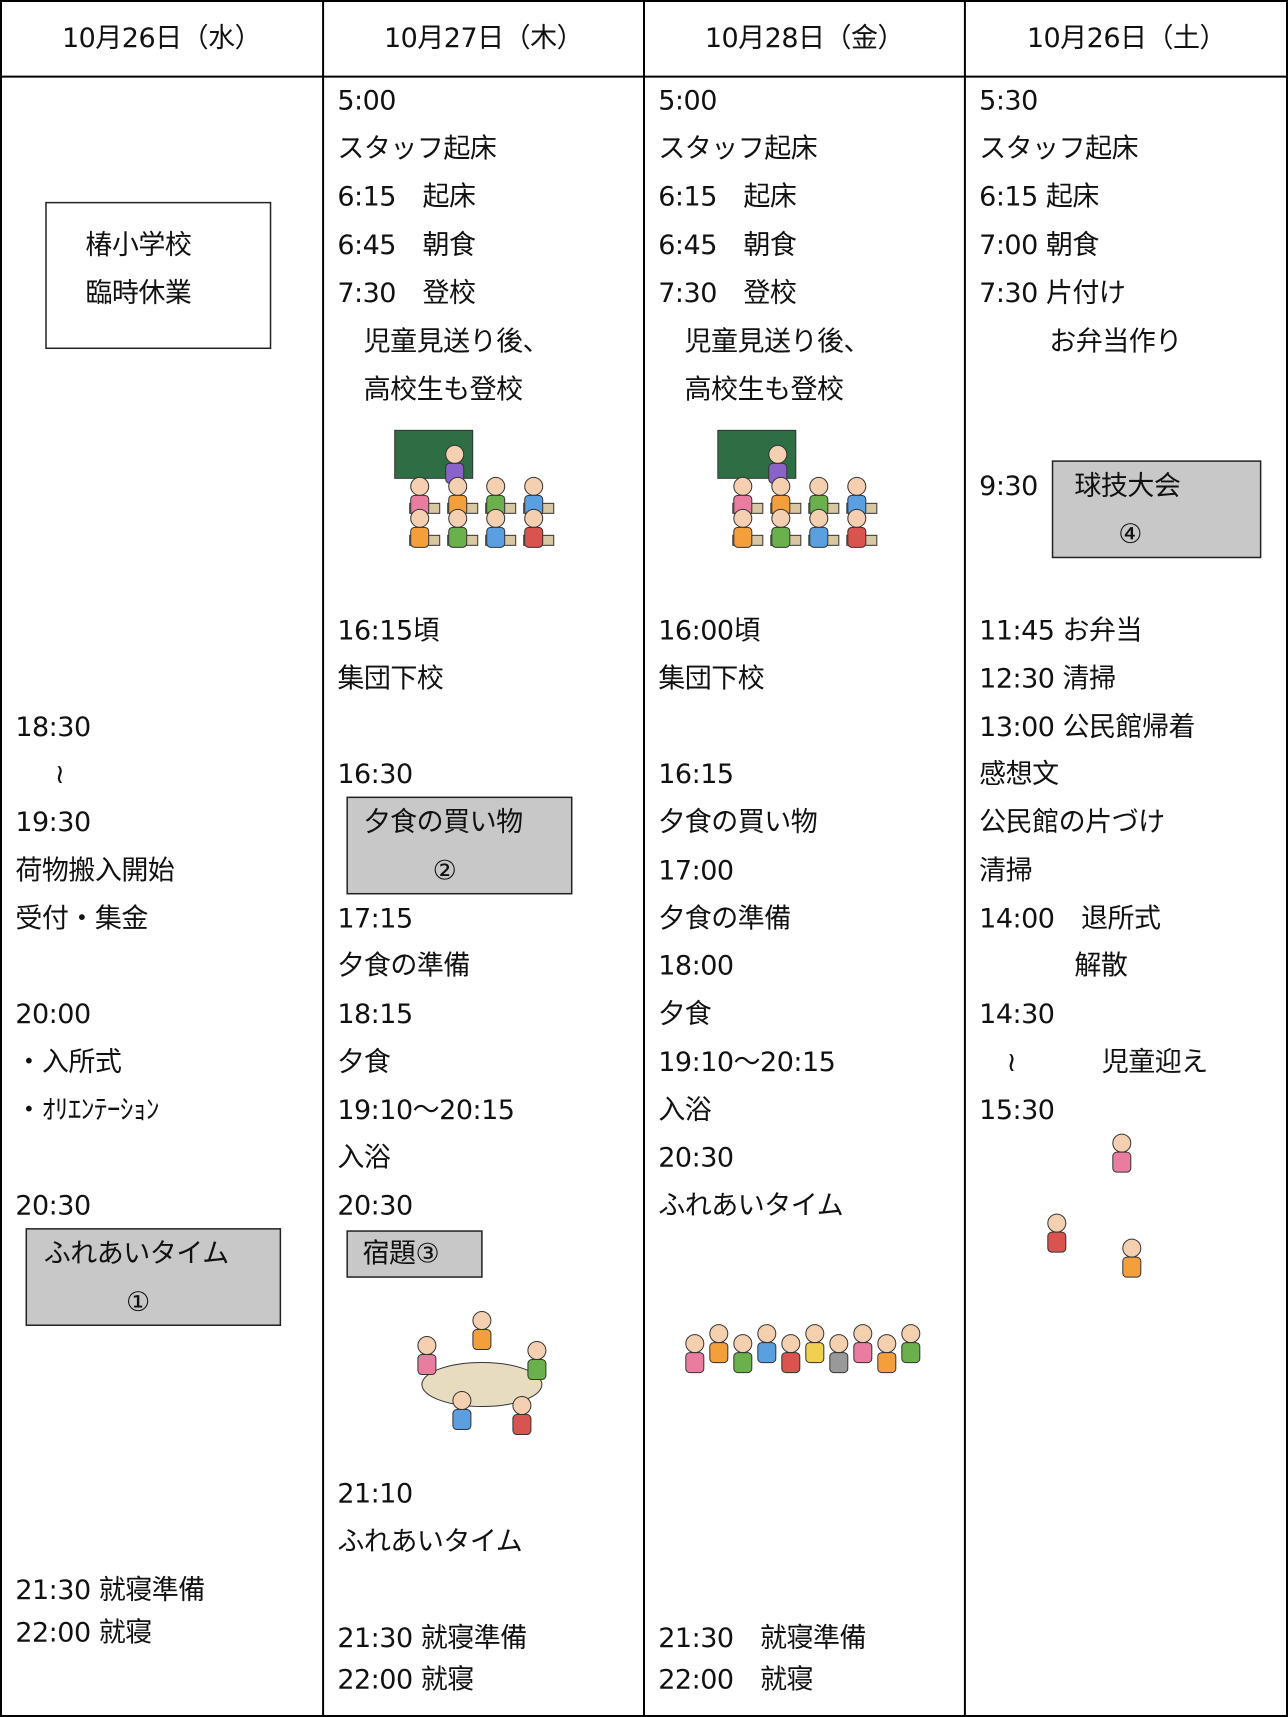  I want to click on round-table, so click(482, 1385).